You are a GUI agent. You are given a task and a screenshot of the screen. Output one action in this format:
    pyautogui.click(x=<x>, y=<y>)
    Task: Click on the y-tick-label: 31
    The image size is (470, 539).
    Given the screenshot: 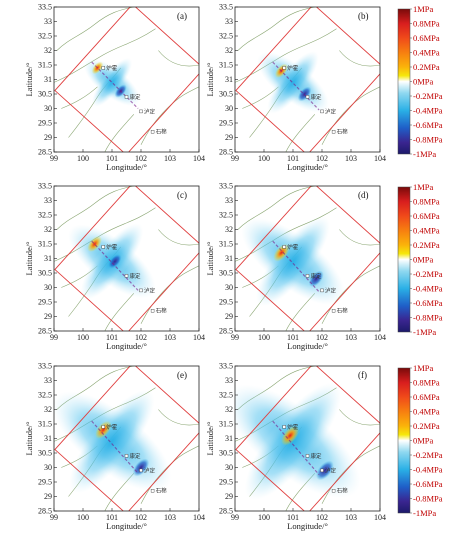 What is the action you would take?
    pyautogui.click(x=48, y=79)
    